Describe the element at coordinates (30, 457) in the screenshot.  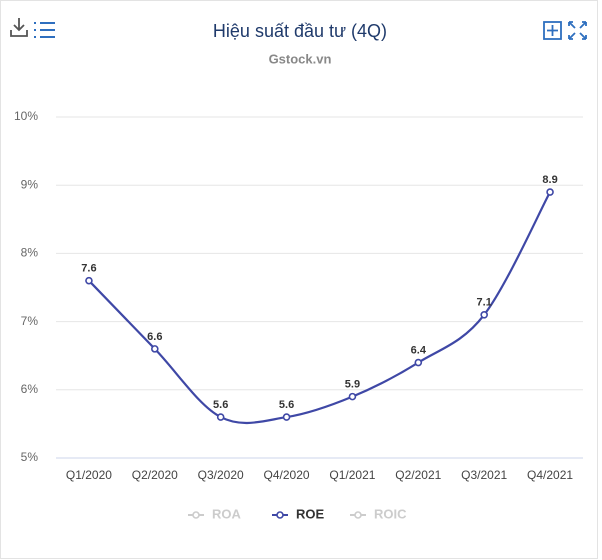
I see `y-tick-label: 5%` at that location.